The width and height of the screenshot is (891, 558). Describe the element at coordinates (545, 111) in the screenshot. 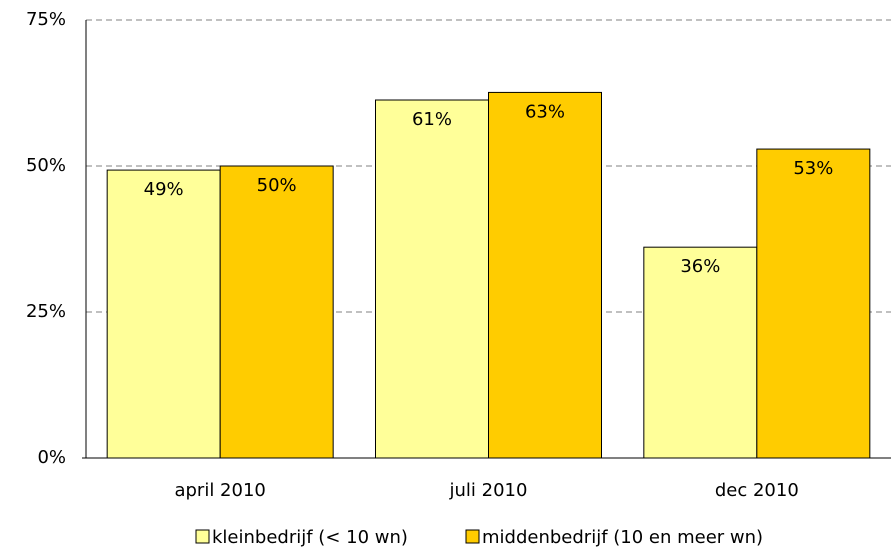

I see `value-label: 63%` at that location.